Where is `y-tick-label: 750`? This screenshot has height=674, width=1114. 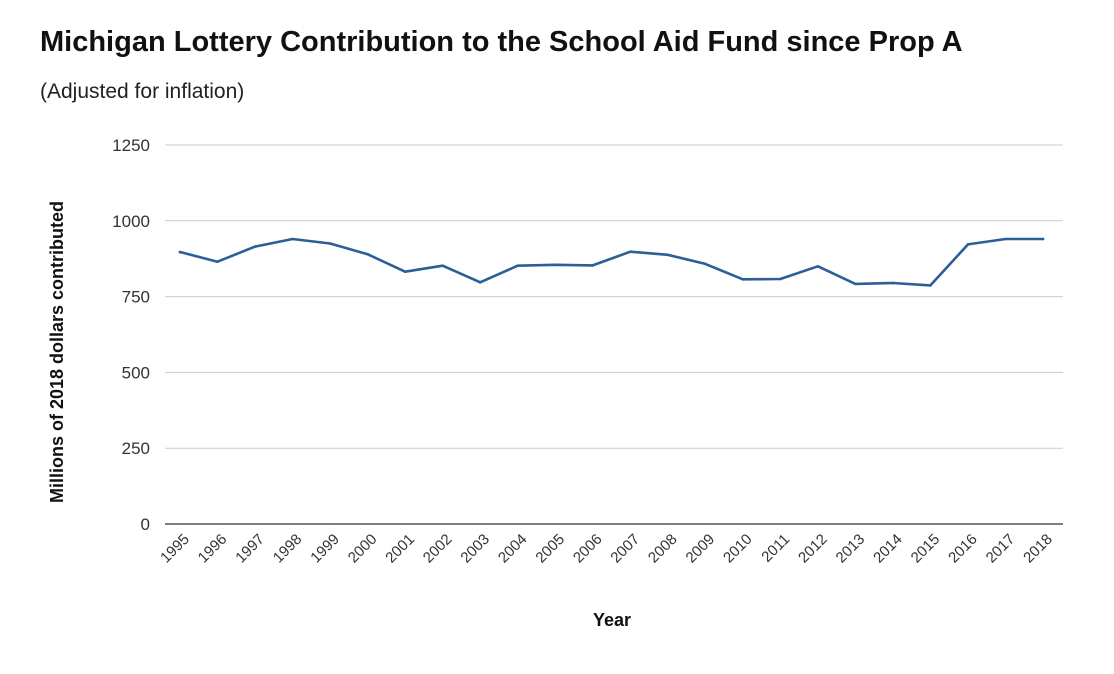
y-tick-label: 750 is located at coordinates (136, 297).